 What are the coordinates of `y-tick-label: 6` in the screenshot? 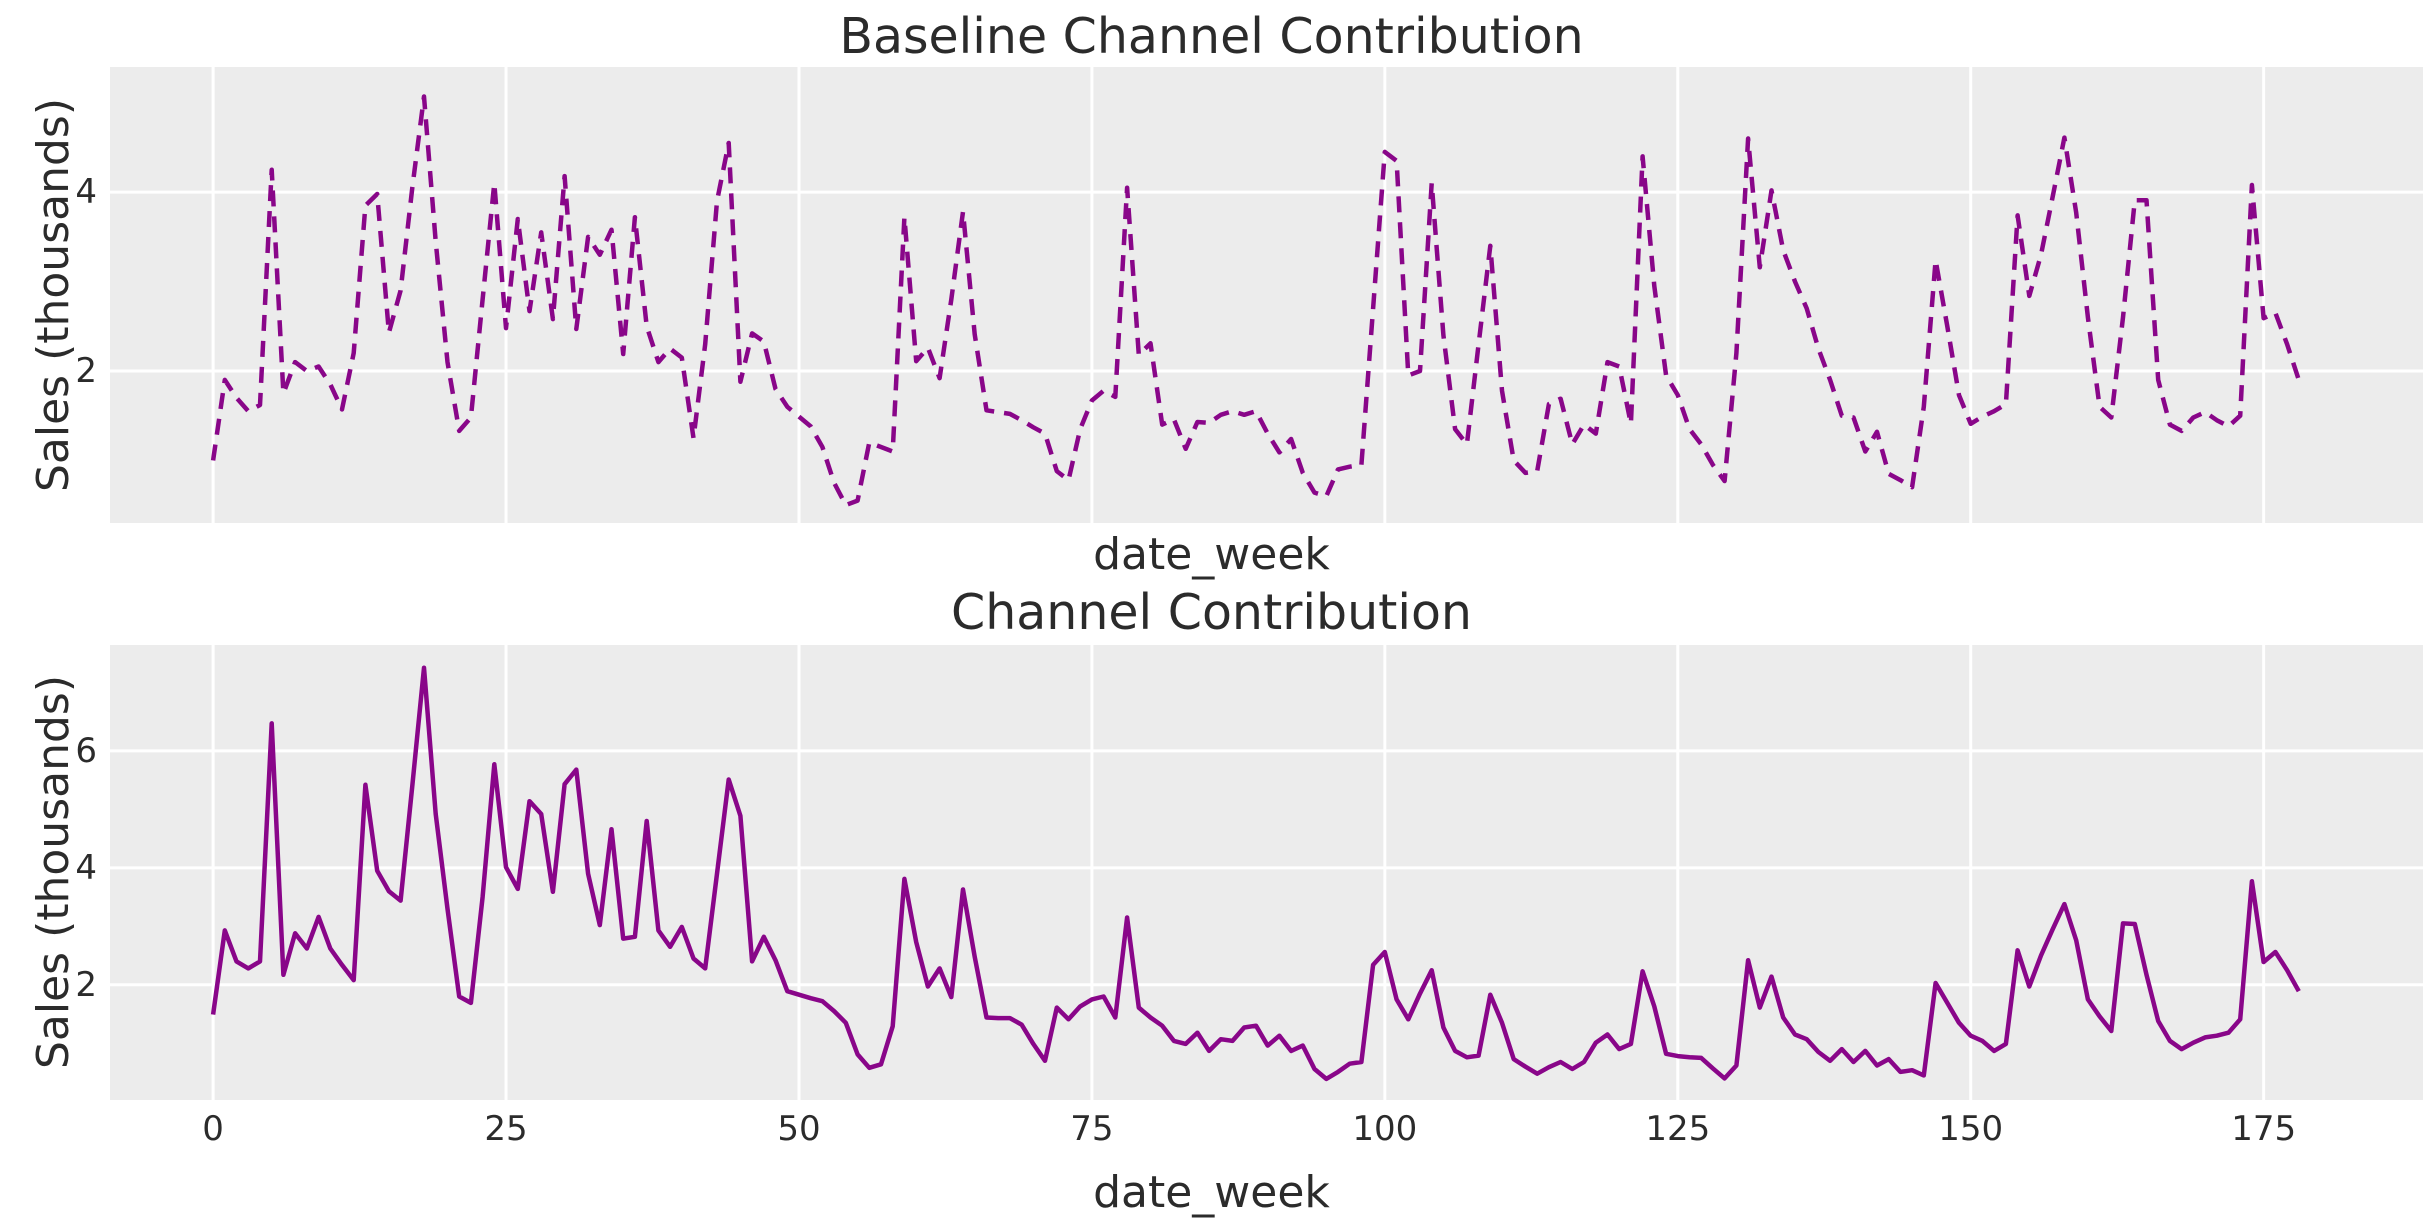 It's located at (86, 750).